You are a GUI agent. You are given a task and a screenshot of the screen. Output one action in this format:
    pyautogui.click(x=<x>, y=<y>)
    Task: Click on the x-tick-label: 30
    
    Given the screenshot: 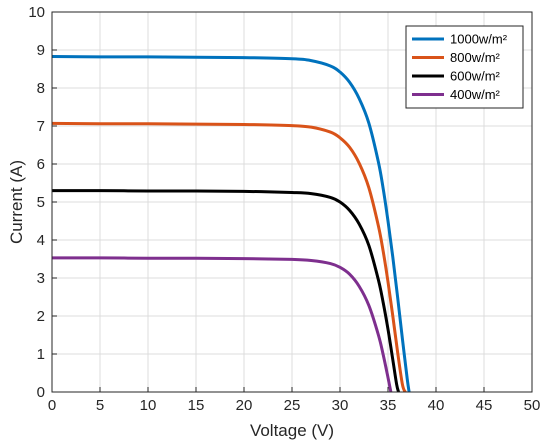 What is the action you would take?
    pyautogui.click(x=340, y=405)
    